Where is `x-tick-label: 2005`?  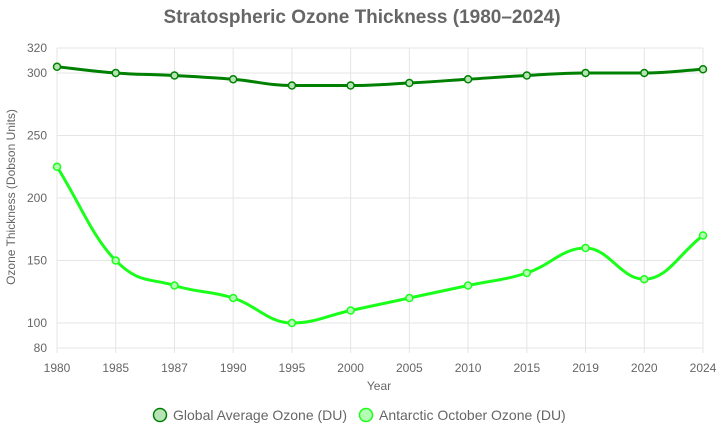 x-tick-label: 2005 is located at coordinates (409, 368).